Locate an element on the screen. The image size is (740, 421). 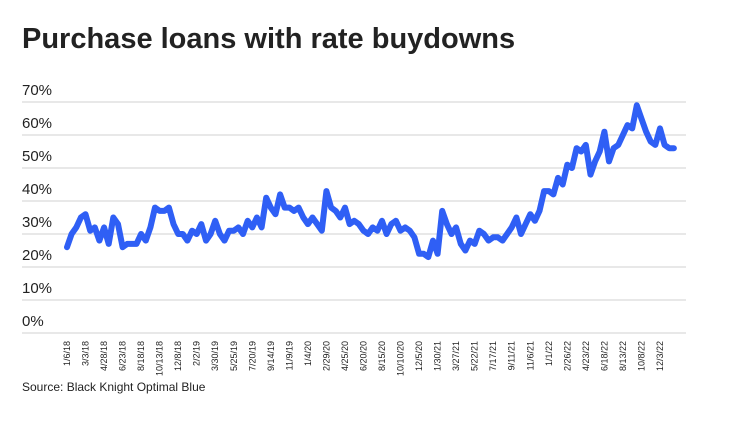
x-tick-label: 3/27/21 is located at coordinates (456, 356).